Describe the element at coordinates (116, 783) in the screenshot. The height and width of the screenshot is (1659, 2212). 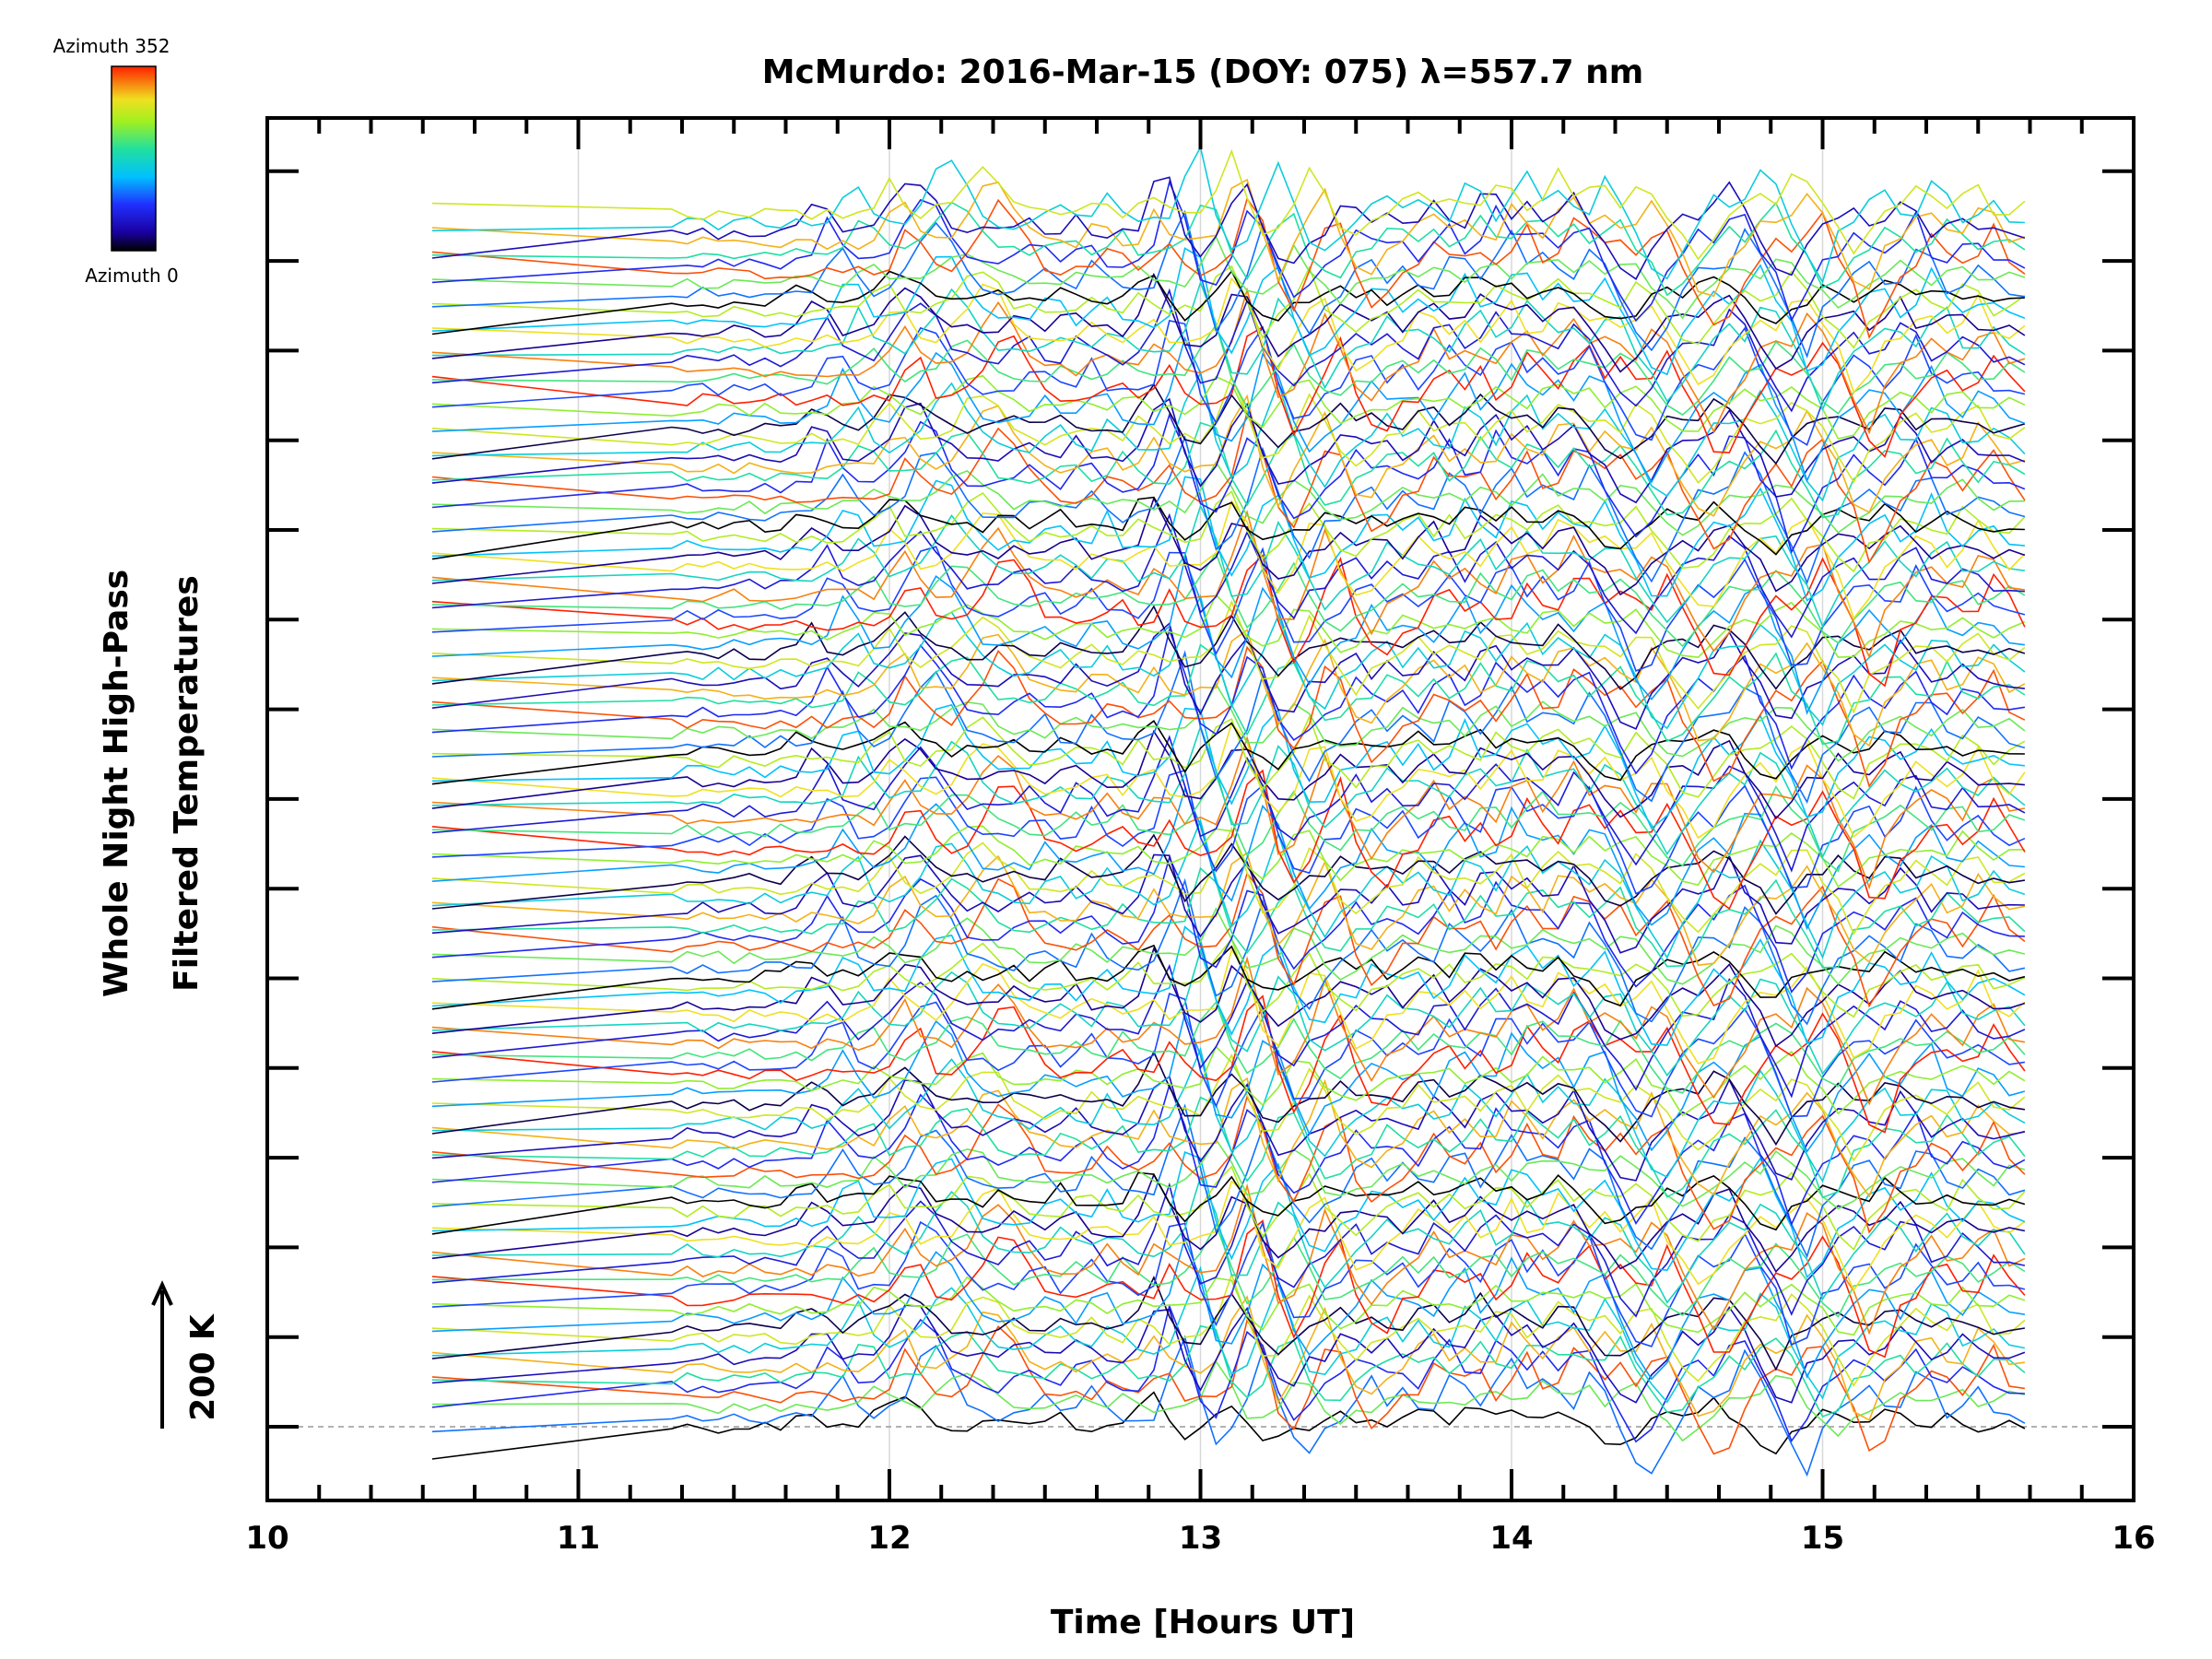
I see `y-axis-label-line1: Whole Night High-Pass` at that location.